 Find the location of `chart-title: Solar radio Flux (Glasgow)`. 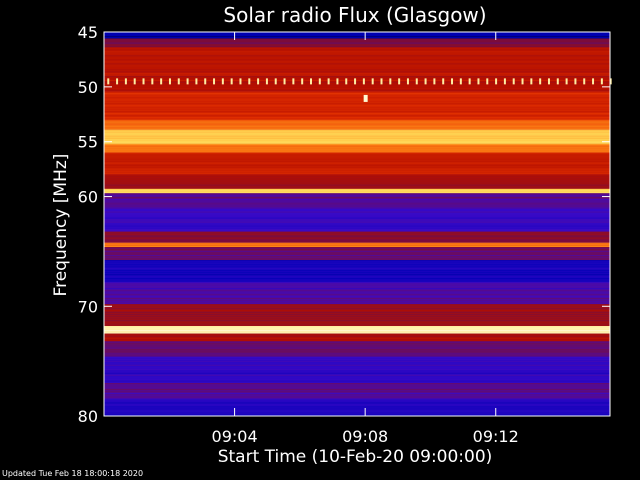

chart-title: Solar radio Flux (Glasgow) is located at coordinates (354, 15).